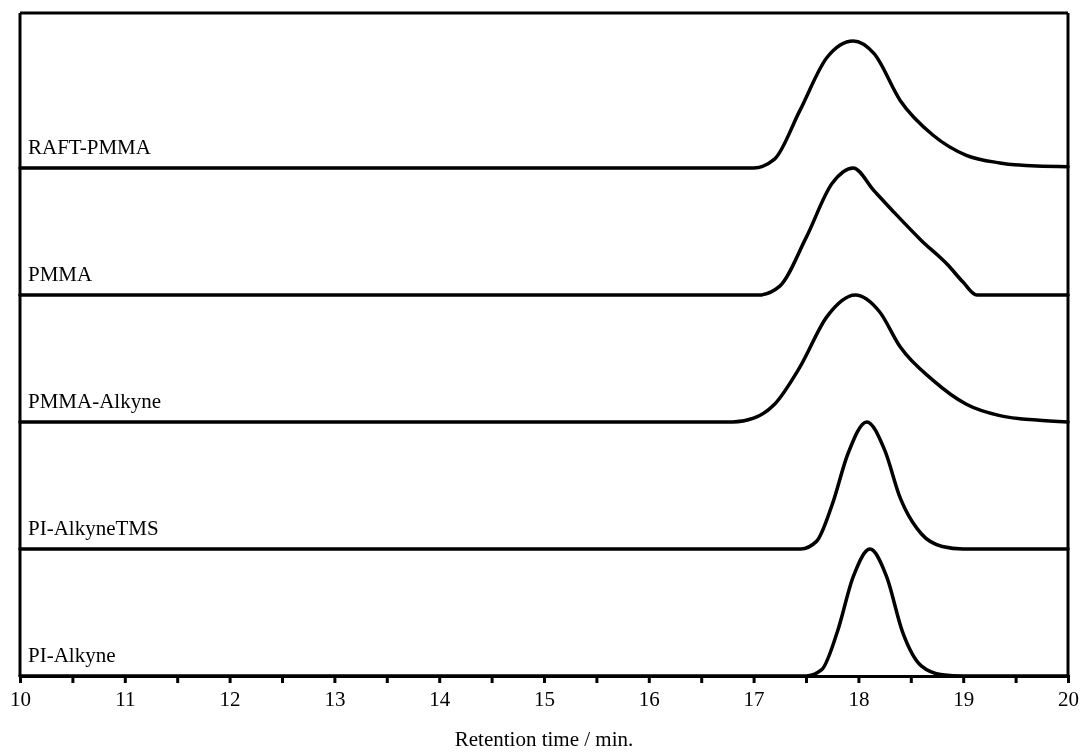 Image resolution: width=1083 pixels, height=755 pixels. Describe the element at coordinates (95, 401) in the screenshot. I see `series-label: PMMA-Alkyne` at that location.